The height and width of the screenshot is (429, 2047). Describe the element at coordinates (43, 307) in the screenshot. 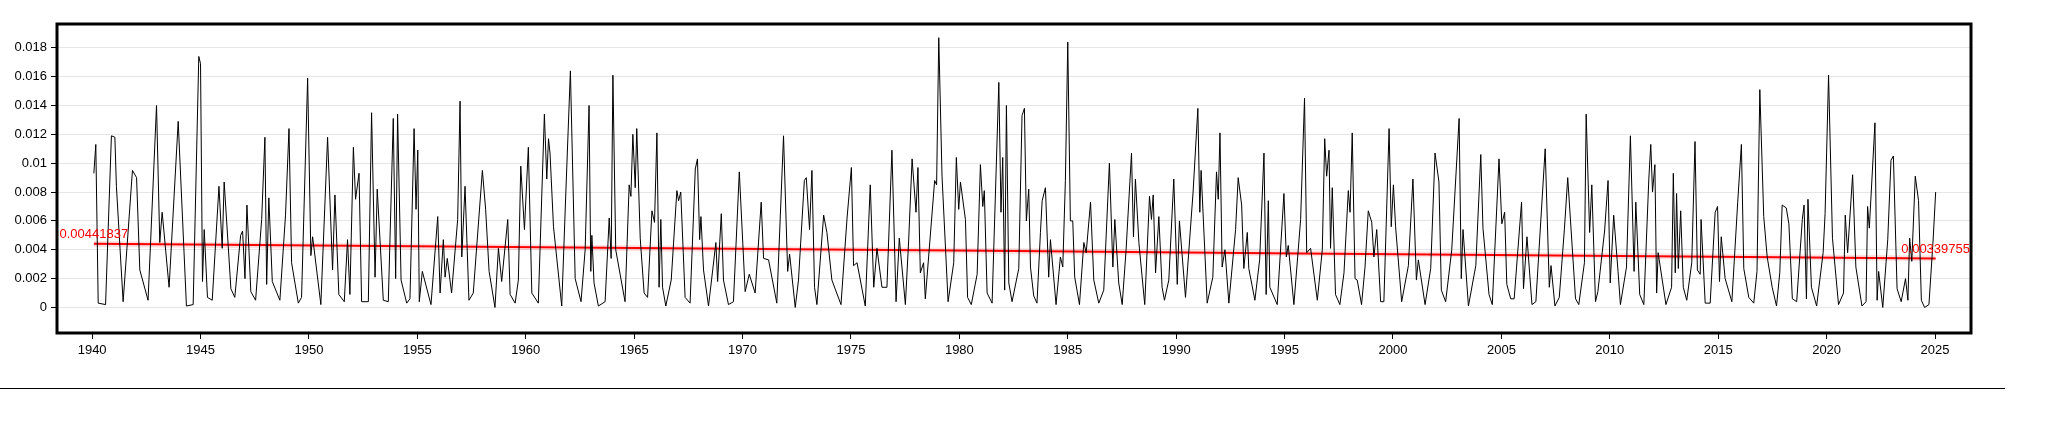

I see `y-tick-label: 0` at that location.